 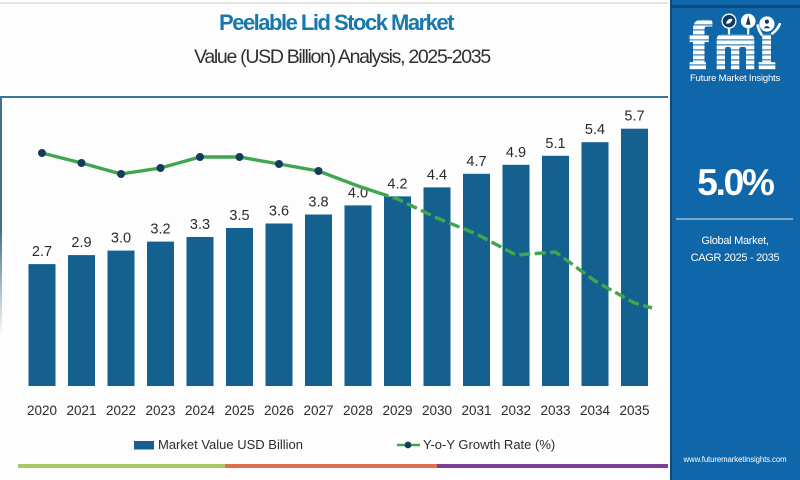 What do you see at coordinates (476, 410) in the screenshot?
I see `svg-text: 2031` at bounding box center [476, 410].